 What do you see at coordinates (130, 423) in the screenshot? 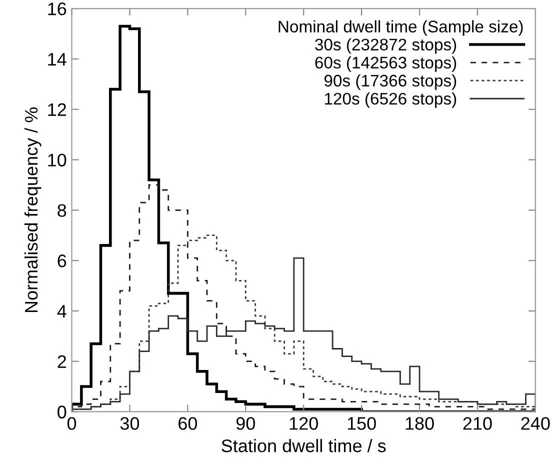
I see `x-tick-label: 30` at bounding box center [130, 423].